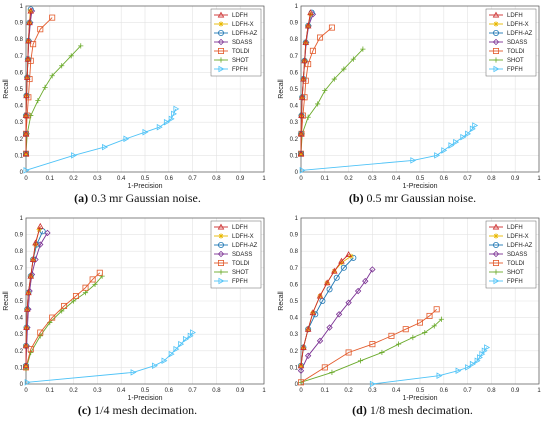 This screenshot has height=423, width=550. Describe the element at coordinates (242, 43) in the screenshot. I see `legend-label-sdass: SDASS` at that location.